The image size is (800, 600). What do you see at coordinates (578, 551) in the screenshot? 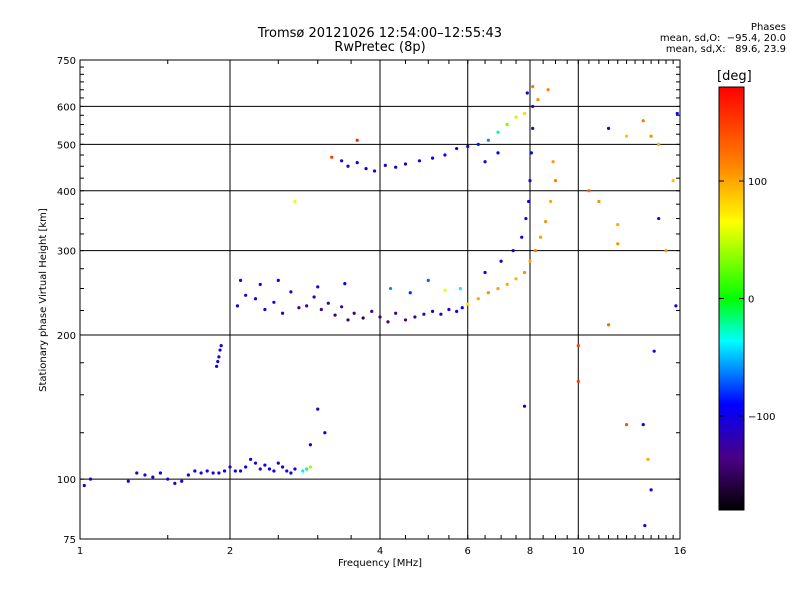
I see `x-tick-label: 10` at bounding box center [578, 551].